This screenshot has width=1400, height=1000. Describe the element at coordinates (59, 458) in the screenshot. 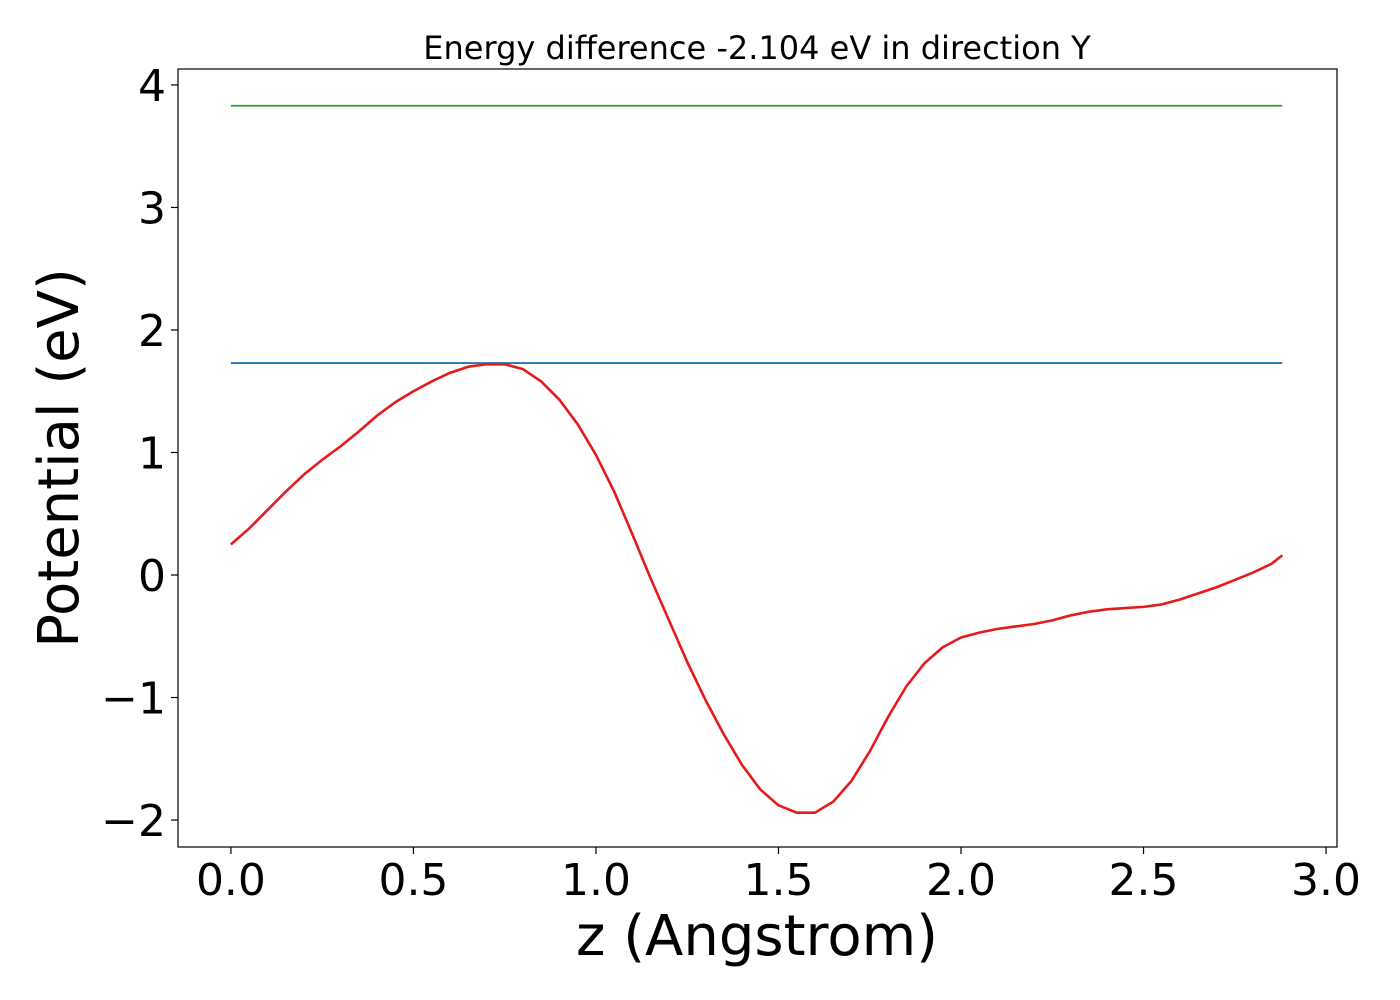

I see `y-axis-title: Potential (eV)` at that location.